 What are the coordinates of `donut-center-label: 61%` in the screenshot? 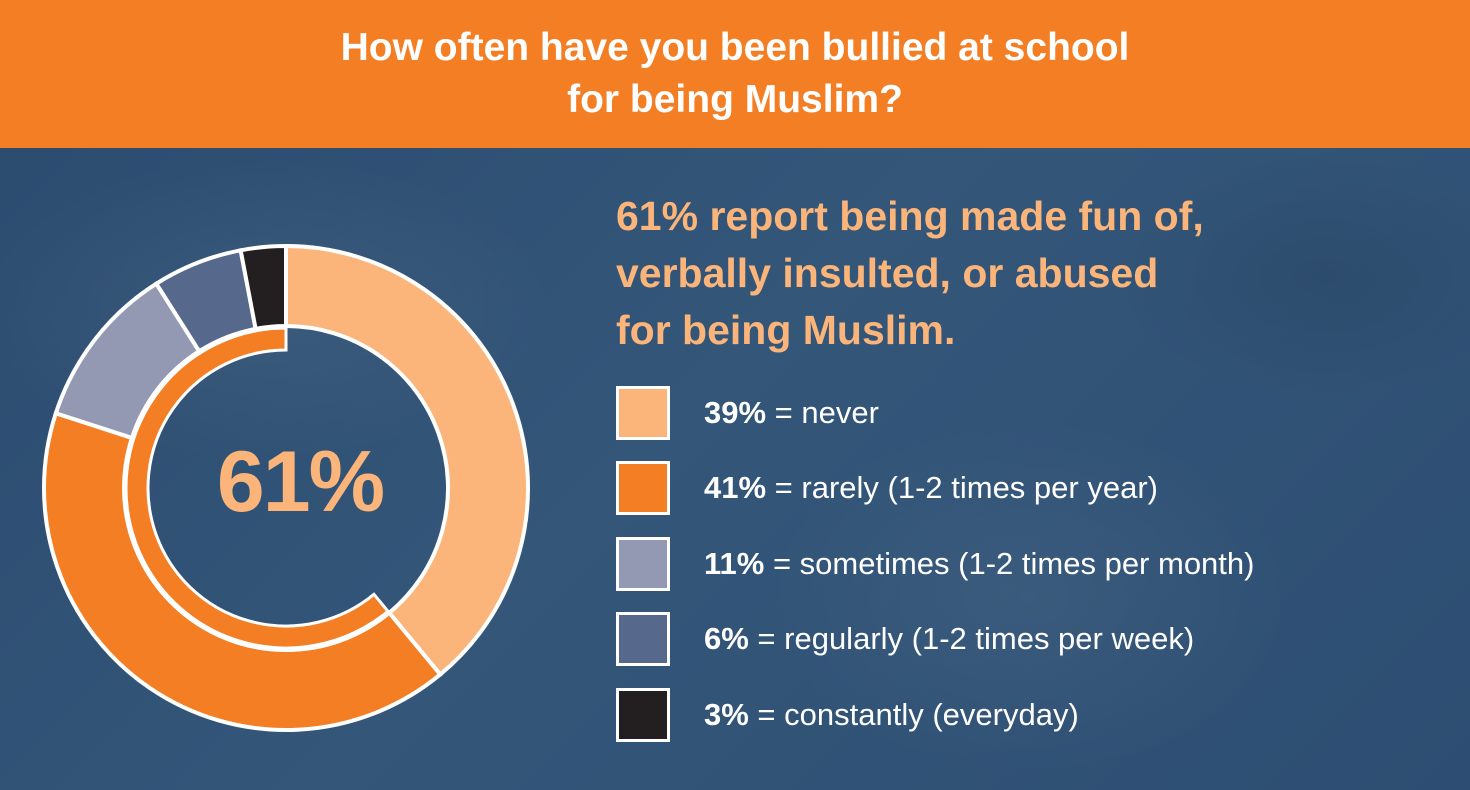 It's located at (300, 482).